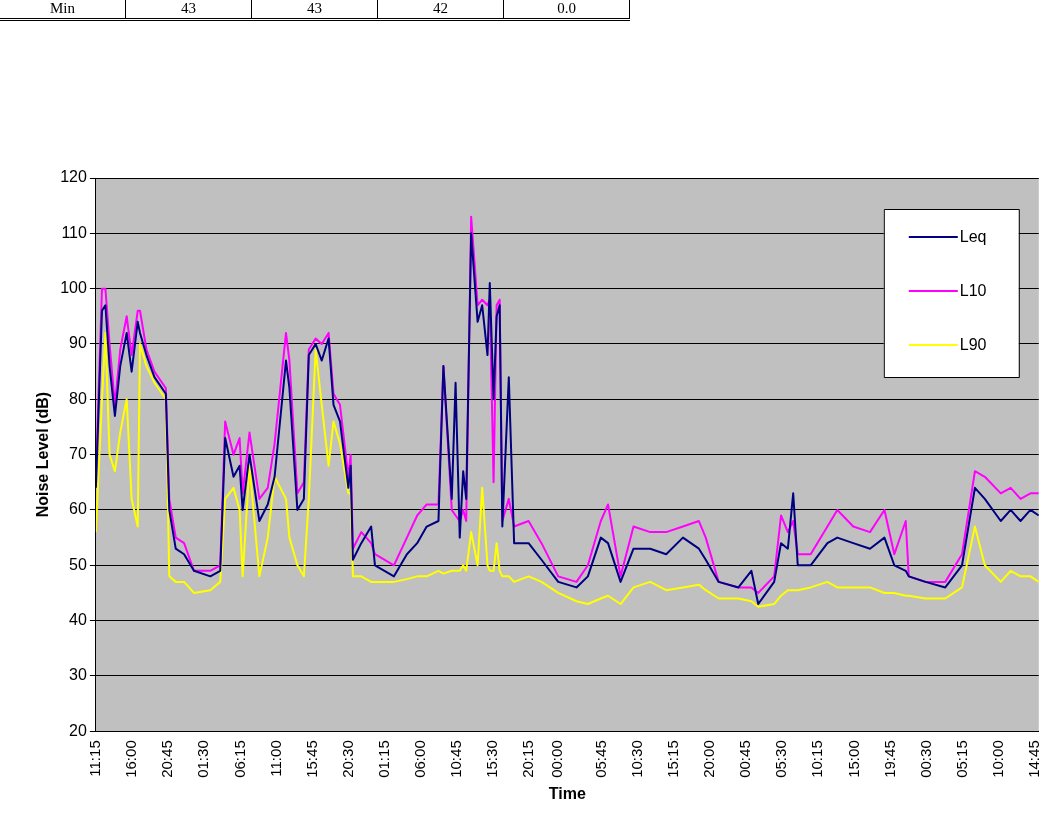 The image size is (1056, 814). What do you see at coordinates (441, 9) in the screenshot?
I see `text: 42` at bounding box center [441, 9].